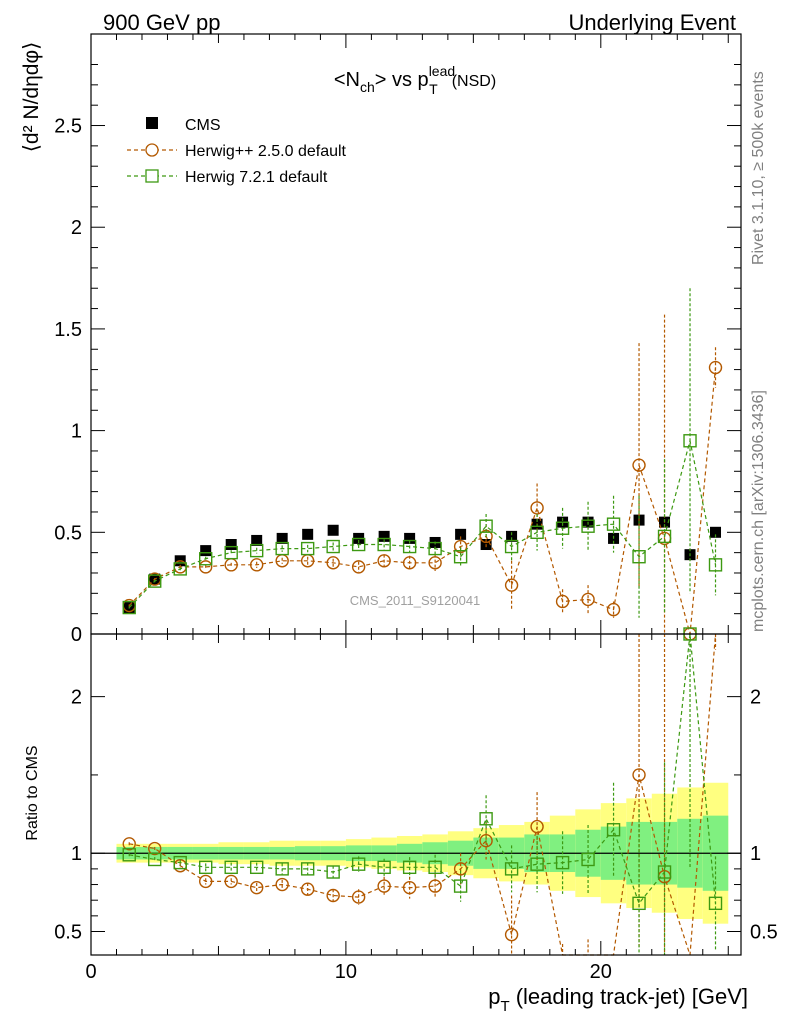  What do you see at coordinates (76, 698) in the screenshot?
I see `ratio-y-tick-label: 2` at bounding box center [76, 698].